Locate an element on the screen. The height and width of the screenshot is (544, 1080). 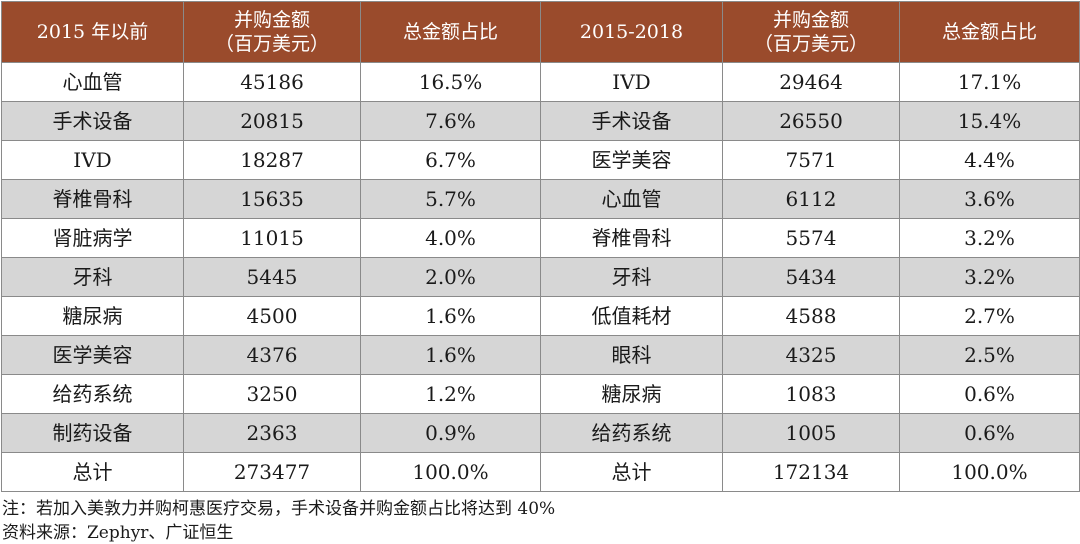
table-row: 心血管 45186 16.5% IVD 29464 17.1% is located at coordinates (540, 82).